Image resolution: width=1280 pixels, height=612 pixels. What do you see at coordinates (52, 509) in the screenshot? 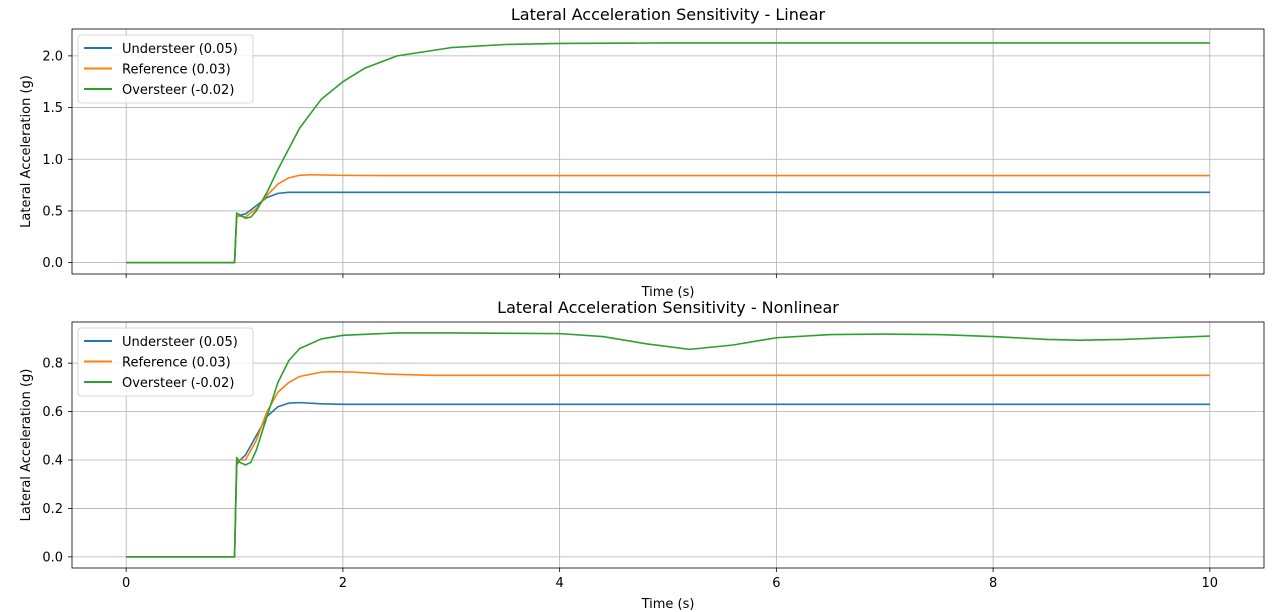
I see `y-tick-label: 0.2` at bounding box center [52, 509].